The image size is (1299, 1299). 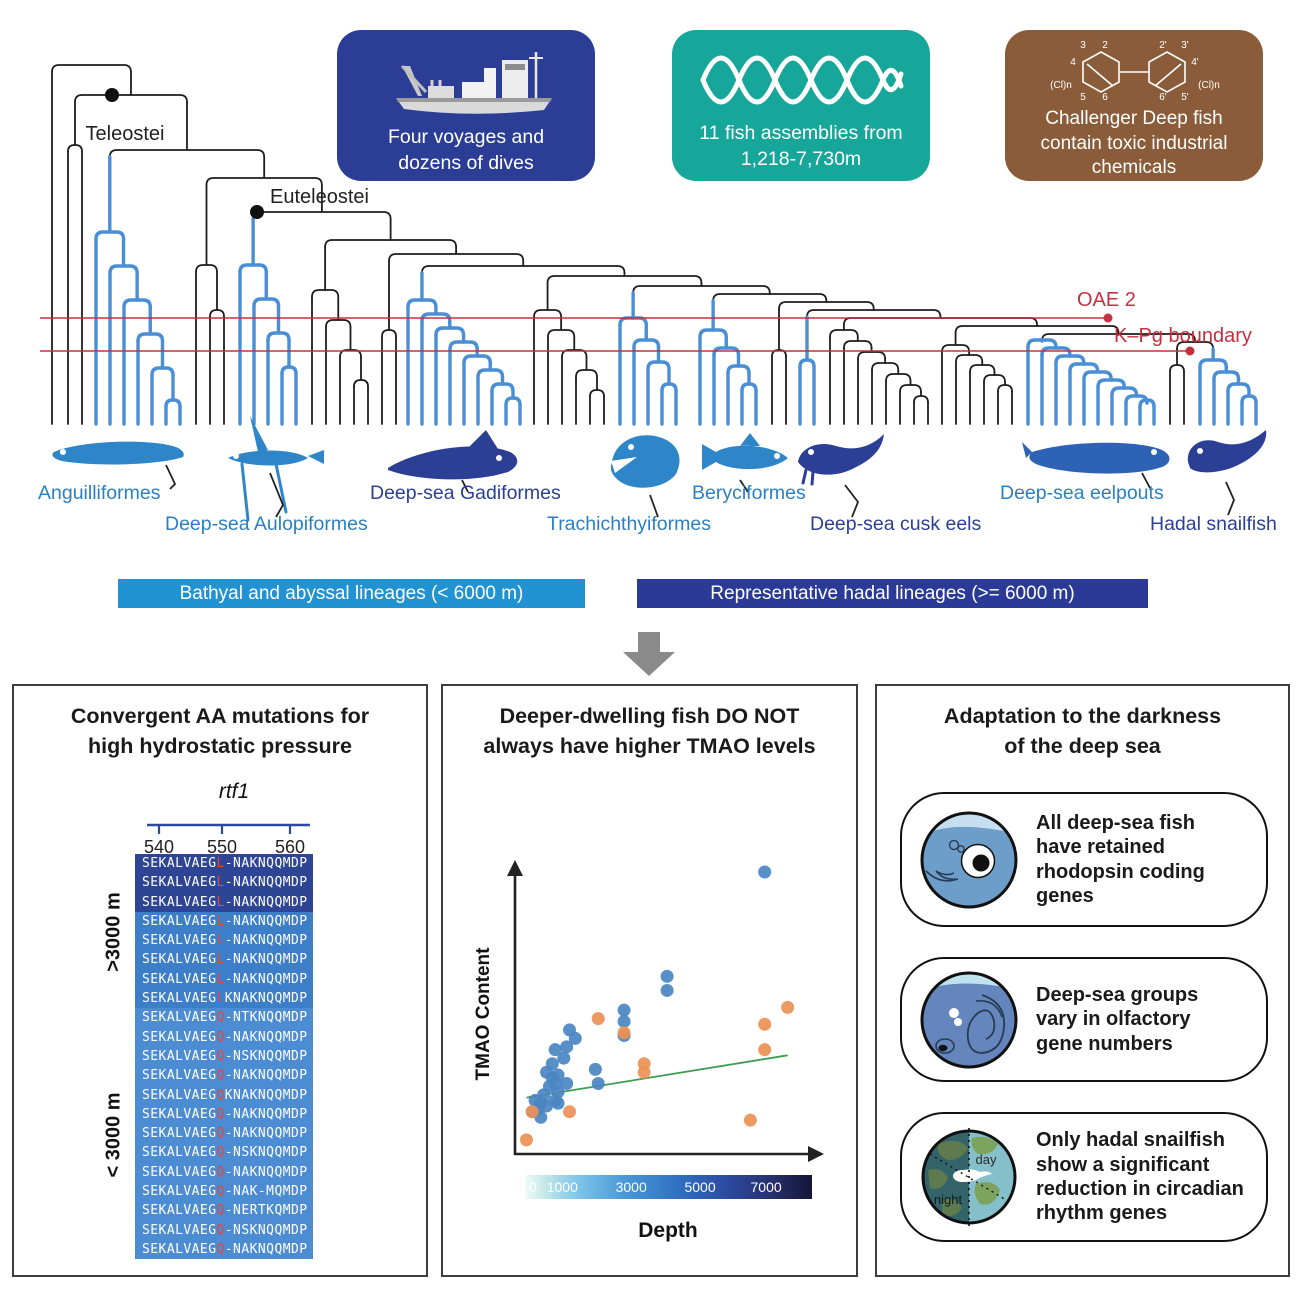 I want to click on ring-pos-4: 4, so click(x=1073, y=62).